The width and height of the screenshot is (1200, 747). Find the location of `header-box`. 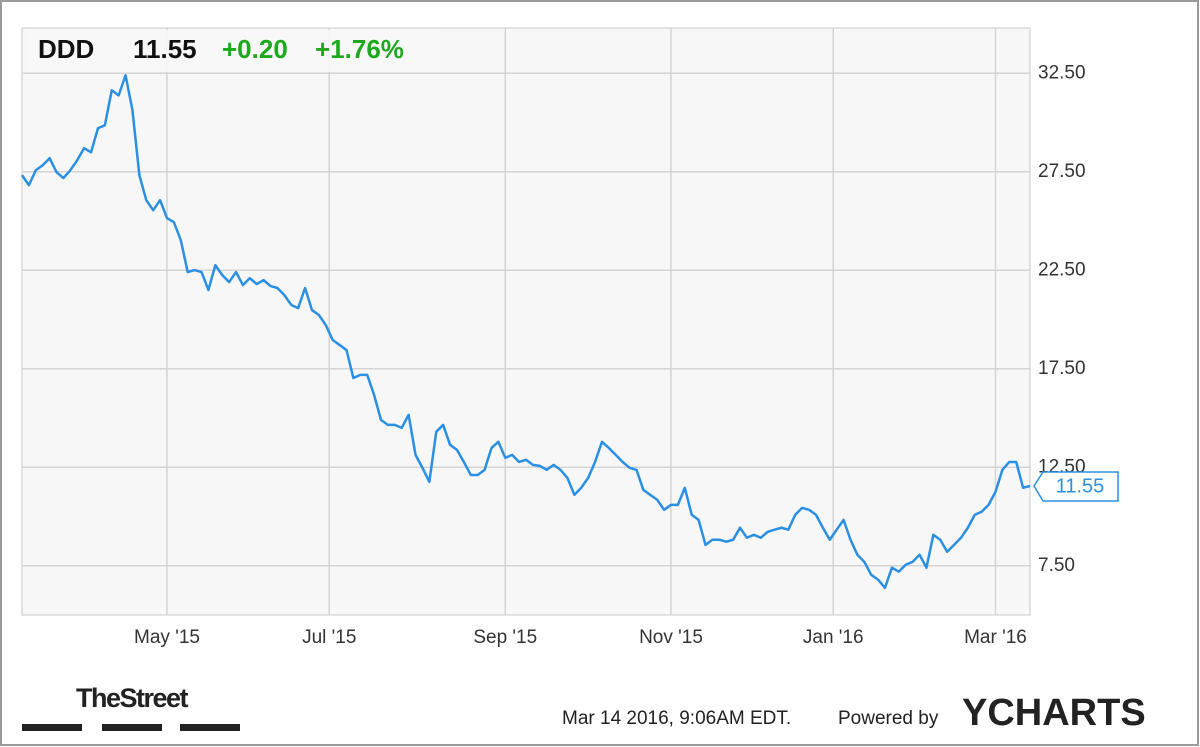

header-box is located at coordinates (234, 51).